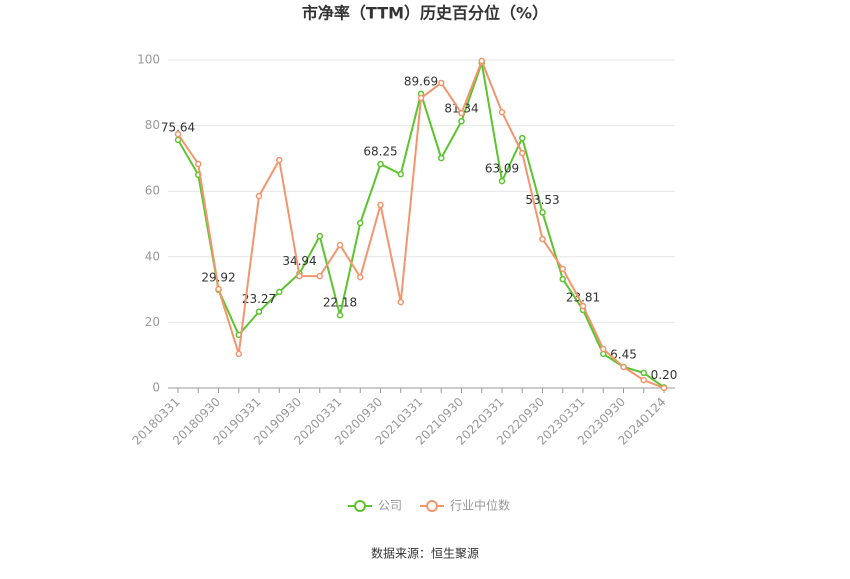  I want to click on legend-label: 公司, so click(390, 506).